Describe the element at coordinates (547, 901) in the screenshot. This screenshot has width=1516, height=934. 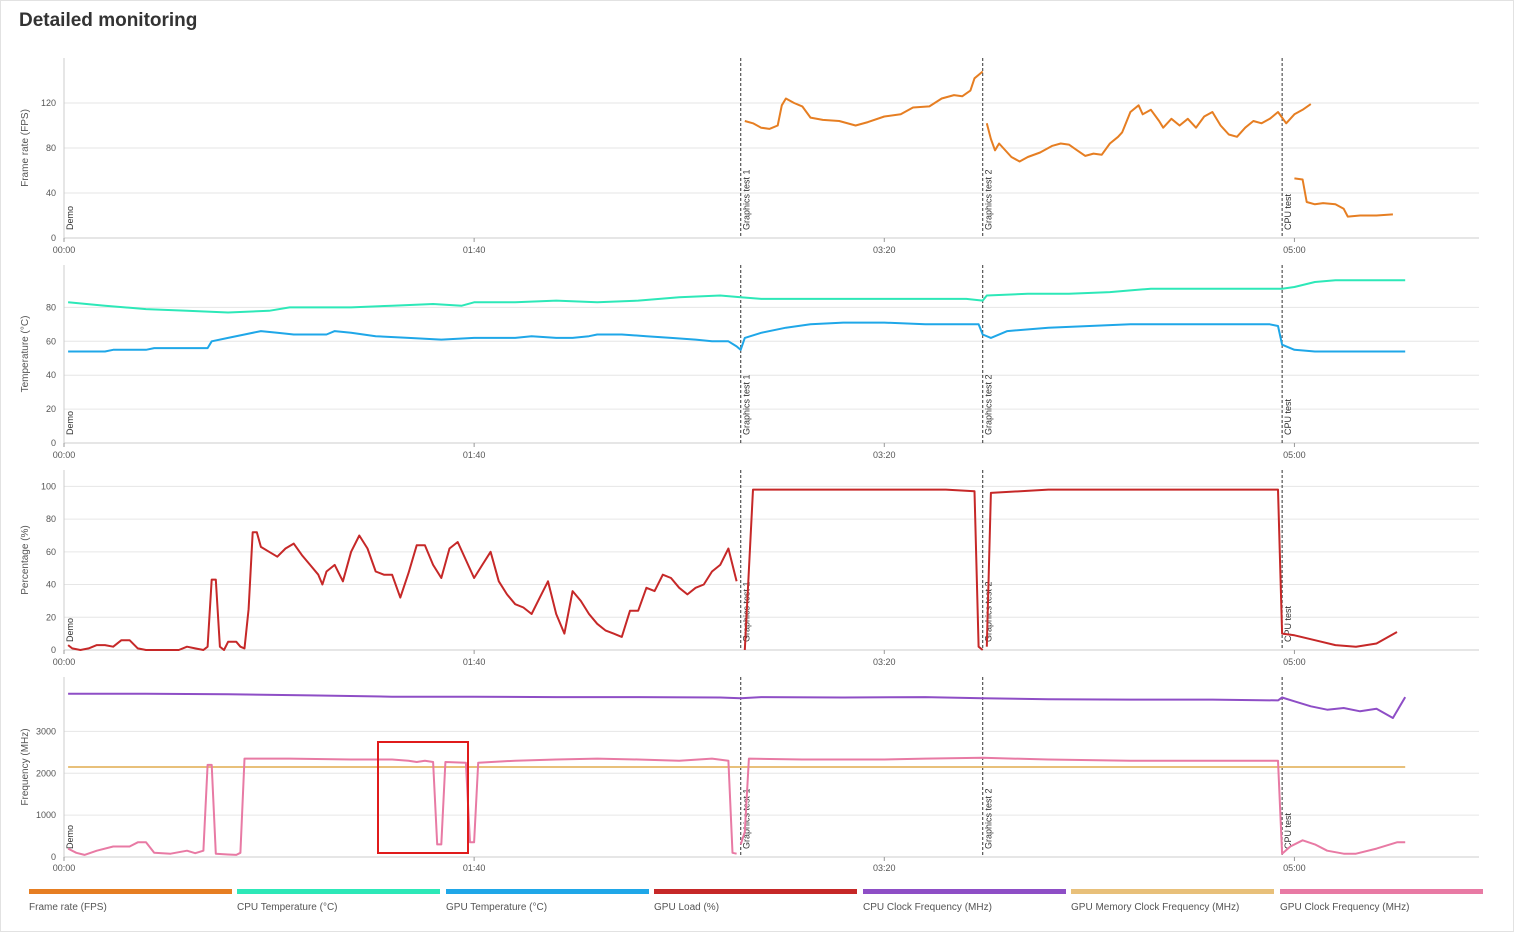
I see `legend-item-gpu-temperature: GPU Temperature (°C)` at that location.